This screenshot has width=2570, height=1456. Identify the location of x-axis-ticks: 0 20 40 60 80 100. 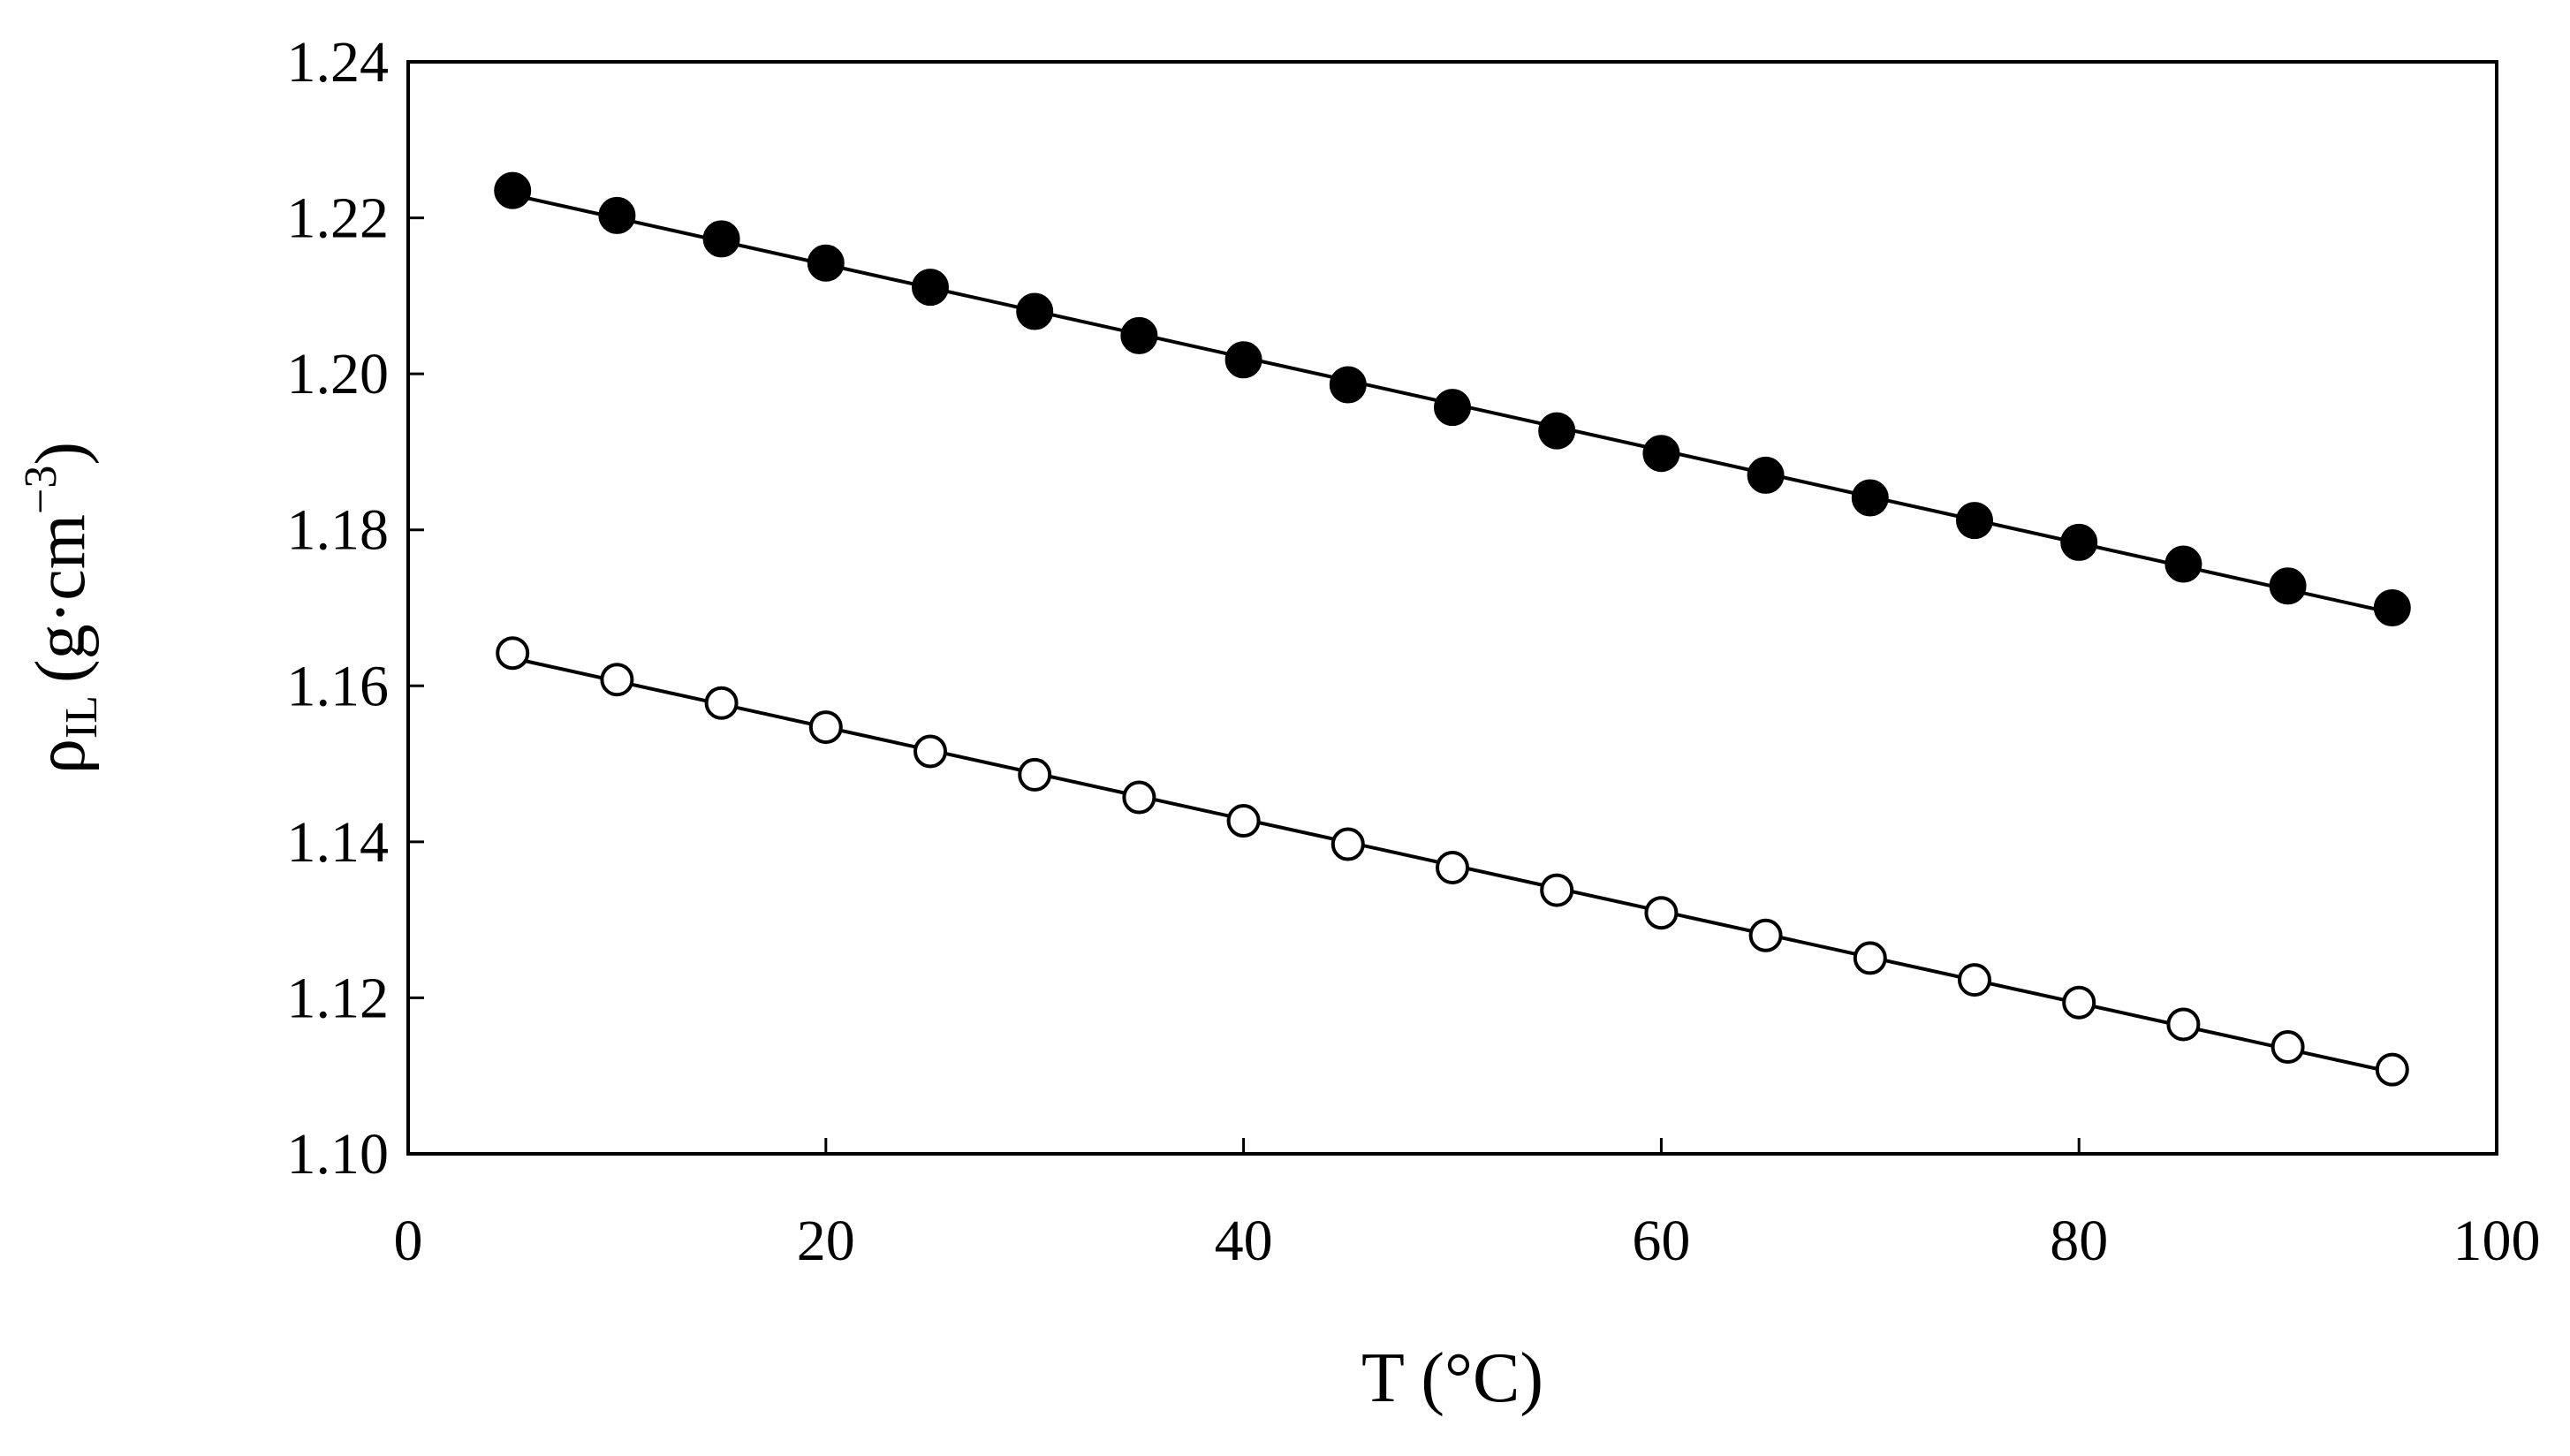
(1467, 1205).